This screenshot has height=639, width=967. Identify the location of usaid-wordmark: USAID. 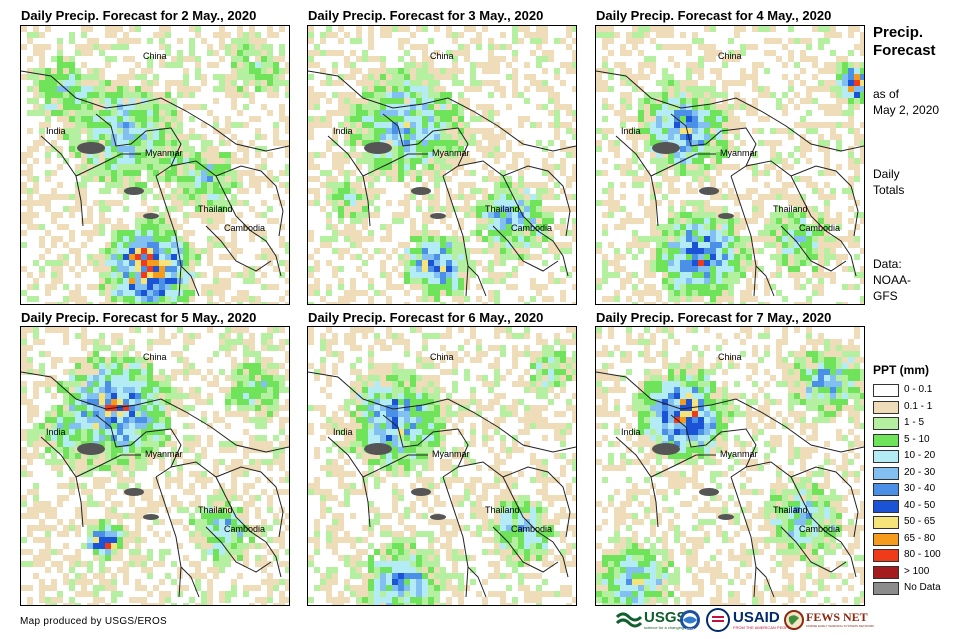
(756, 617).